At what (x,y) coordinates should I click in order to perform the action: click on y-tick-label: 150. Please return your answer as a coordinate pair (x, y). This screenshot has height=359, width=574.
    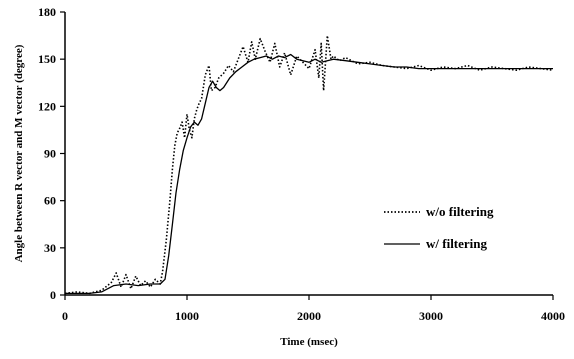
    Looking at the image, I should click on (47, 59).